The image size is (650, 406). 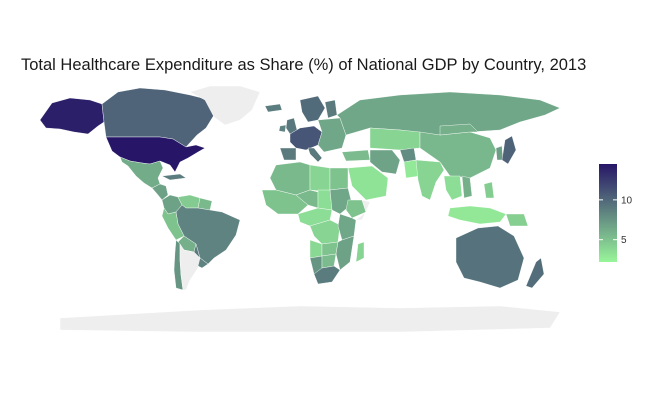 I want to click on region-india, so click(x=430, y=180).